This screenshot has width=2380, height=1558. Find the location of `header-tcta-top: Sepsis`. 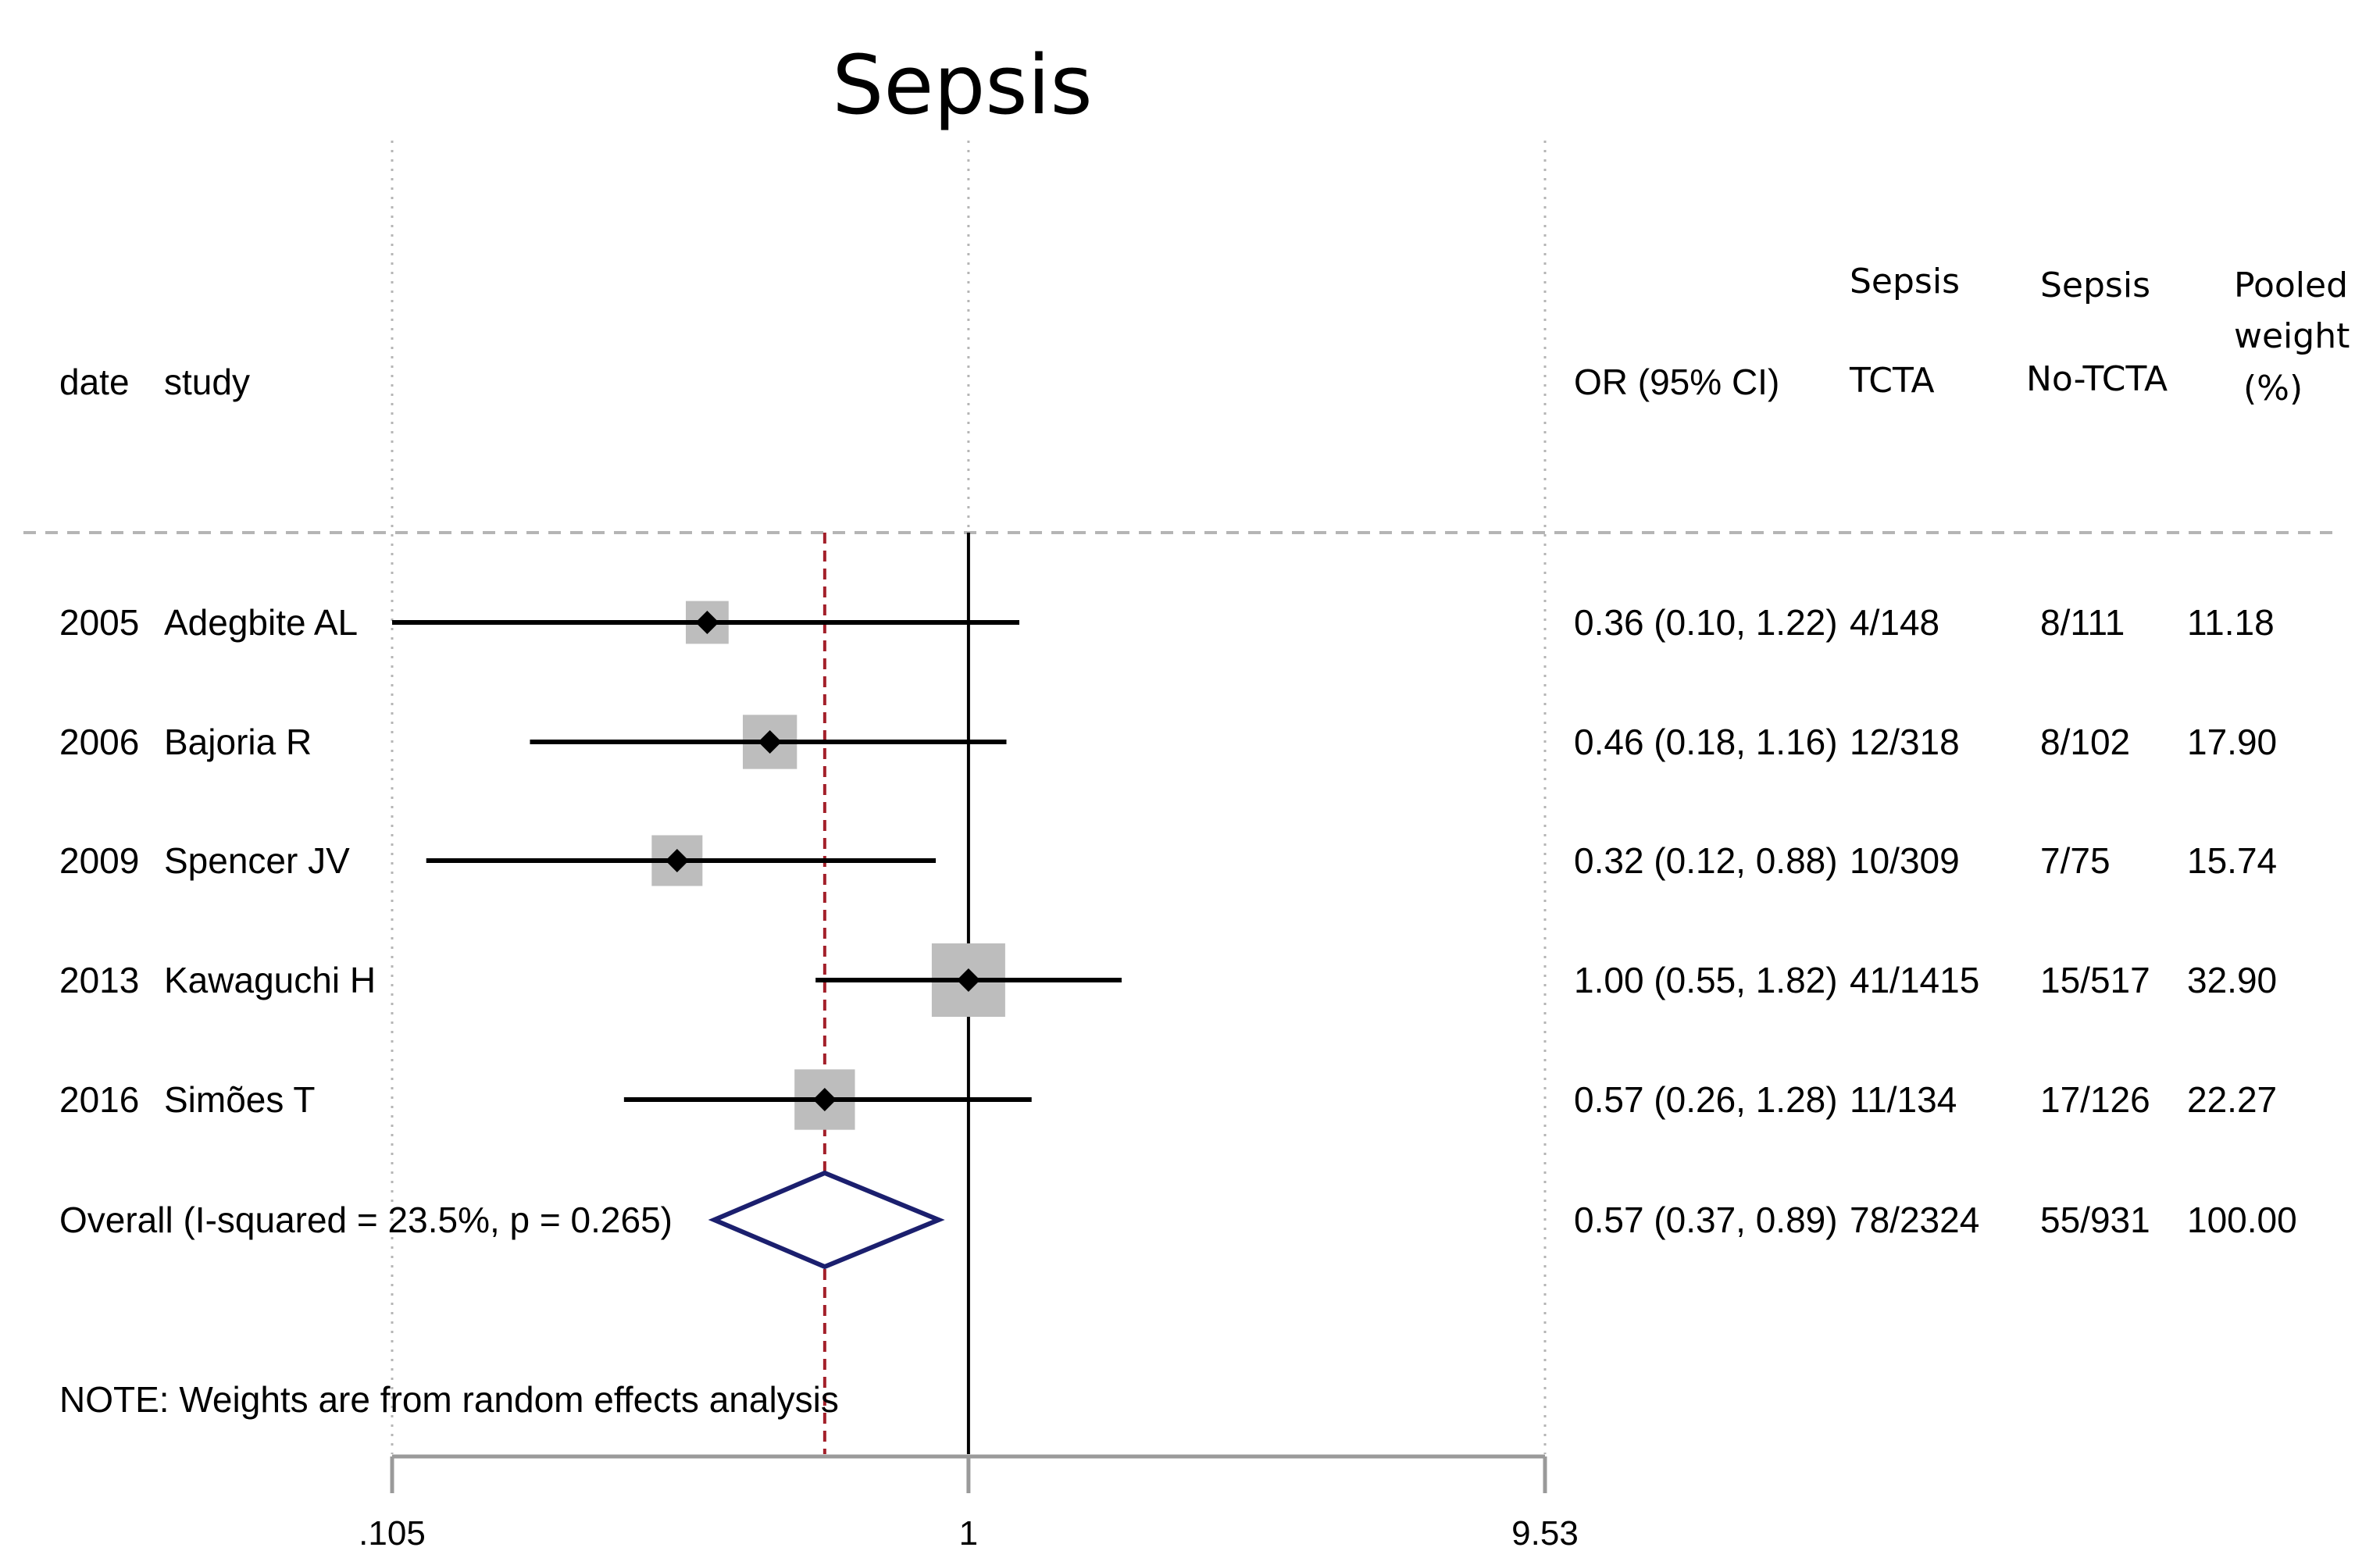

header-tcta-top: Sepsis is located at coordinates (1905, 281).